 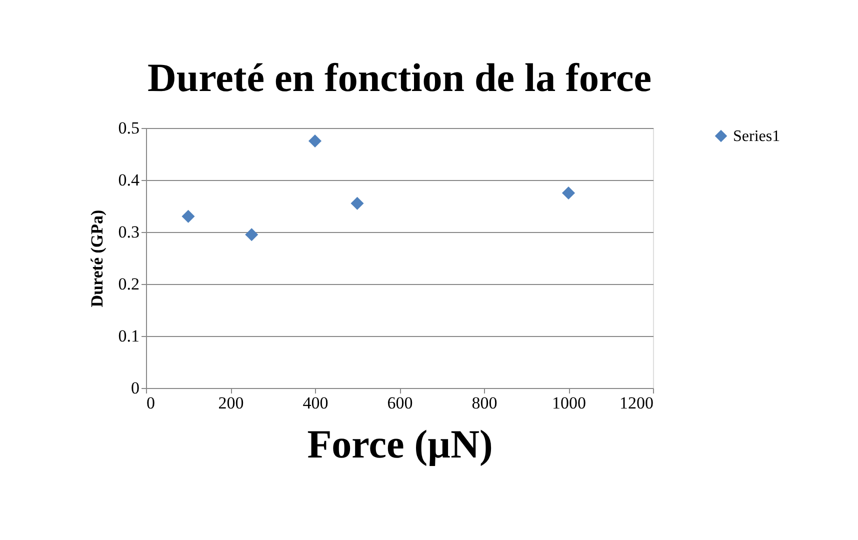 What do you see at coordinates (756, 136) in the screenshot?
I see `legend-label: Series1` at bounding box center [756, 136].